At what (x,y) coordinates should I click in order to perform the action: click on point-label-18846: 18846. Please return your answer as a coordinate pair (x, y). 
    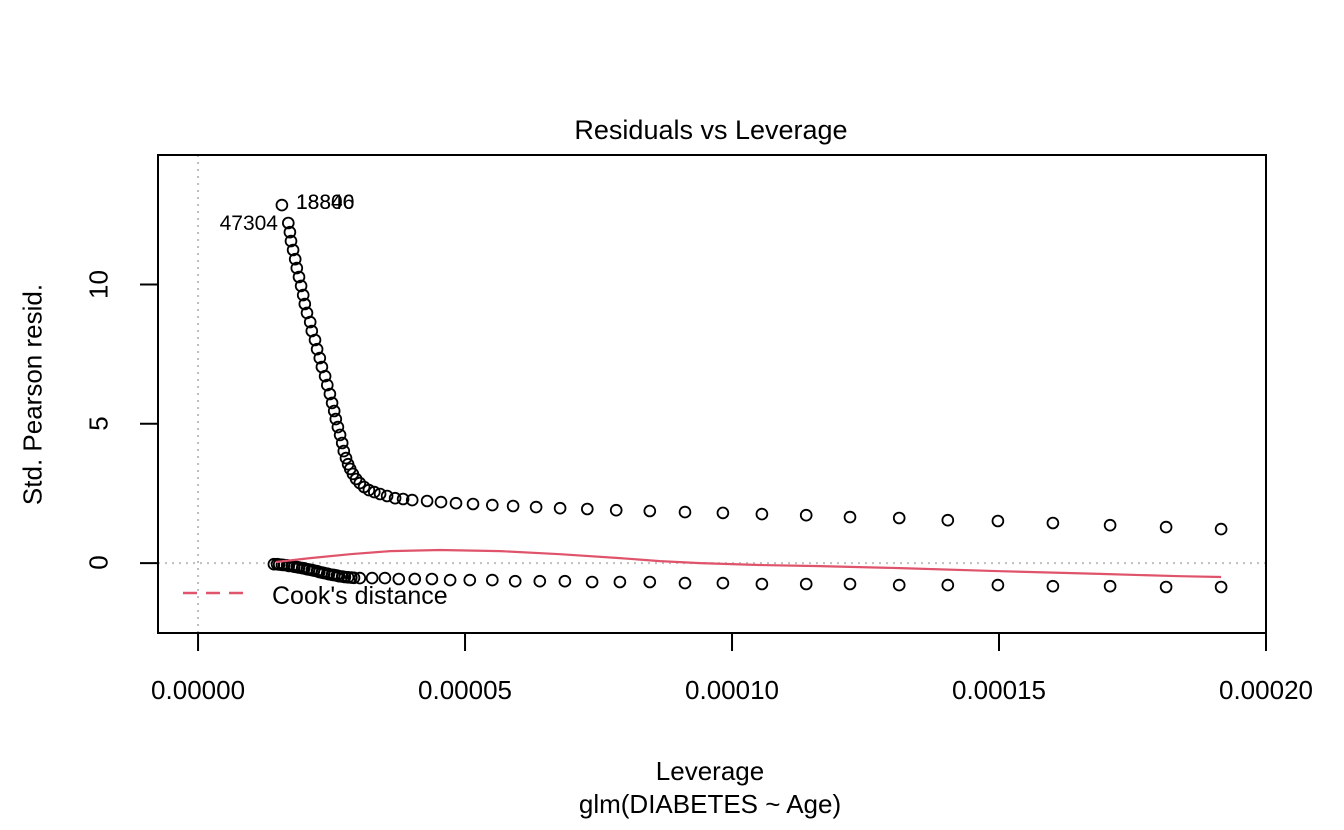
    Looking at the image, I should click on (325, 202).